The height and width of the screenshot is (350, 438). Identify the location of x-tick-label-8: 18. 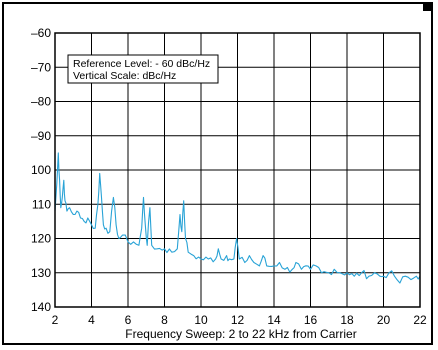
(347, 320).